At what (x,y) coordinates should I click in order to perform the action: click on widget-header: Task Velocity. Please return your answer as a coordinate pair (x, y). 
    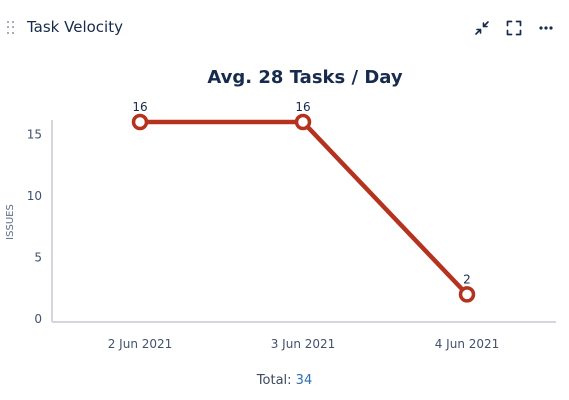
    Looking at the image, I should click on (284, 28).